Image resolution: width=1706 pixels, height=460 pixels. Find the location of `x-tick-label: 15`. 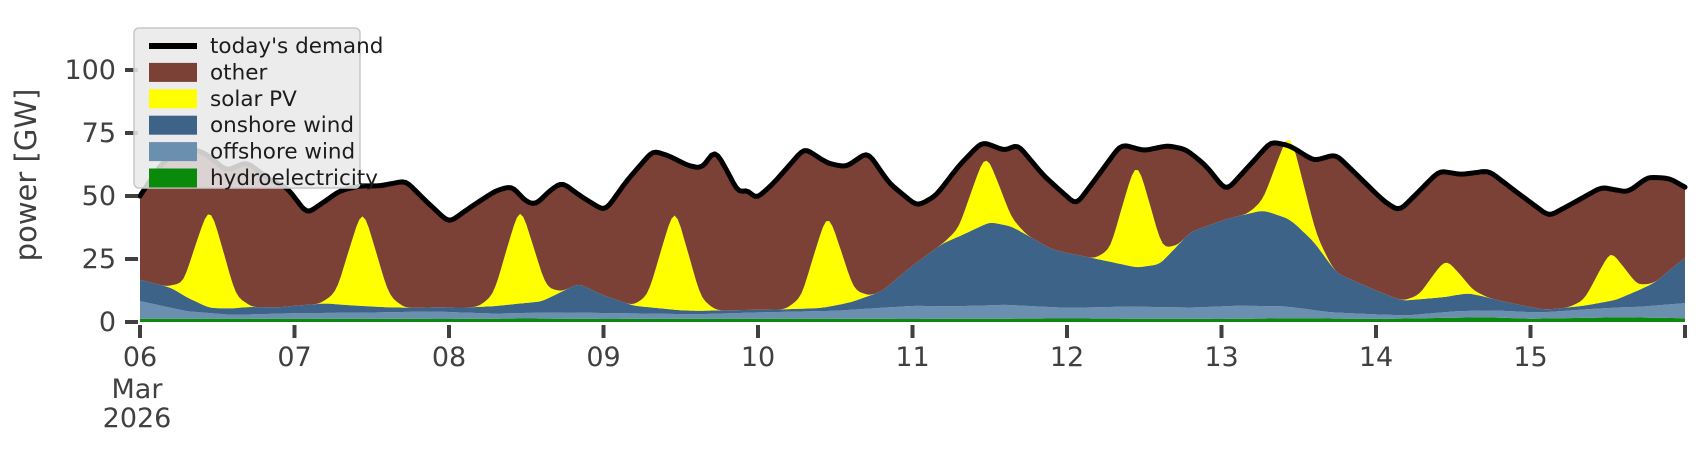

x-tick-label: 15 is located at coordinates (1530, 357).